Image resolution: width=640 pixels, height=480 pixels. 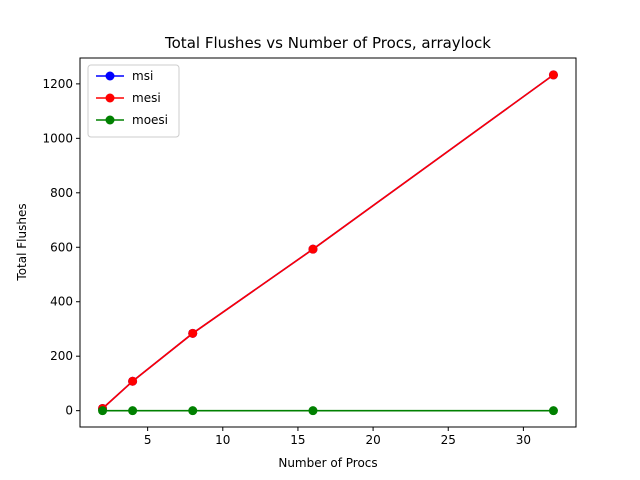 What do you see at coordinates (146, 98) in the screenshot?
I see `legend-label-mesi: mesi` at bounding box center [146, 98].